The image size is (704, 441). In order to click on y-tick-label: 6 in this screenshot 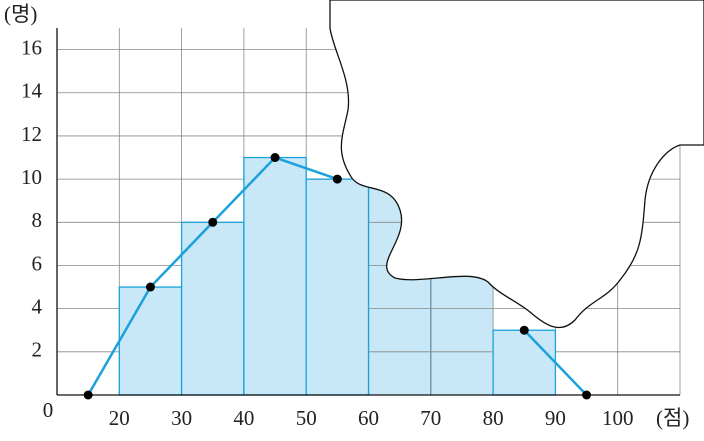, I will do `click(37, 263)`.